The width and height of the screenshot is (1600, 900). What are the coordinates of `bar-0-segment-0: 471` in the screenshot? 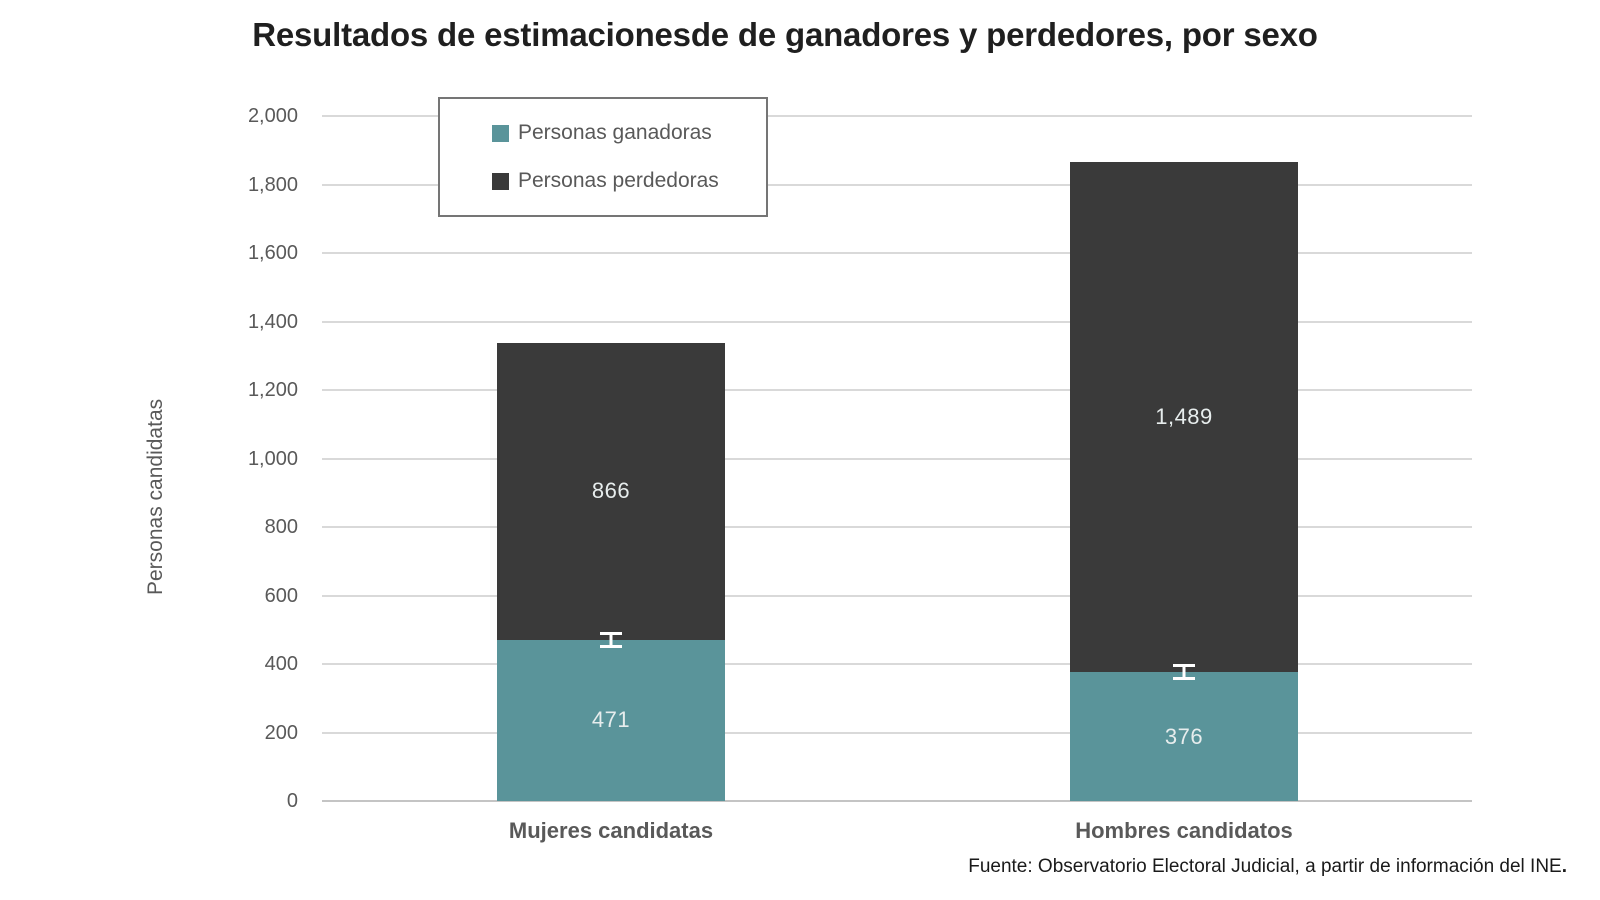 It's located at (611, 720).